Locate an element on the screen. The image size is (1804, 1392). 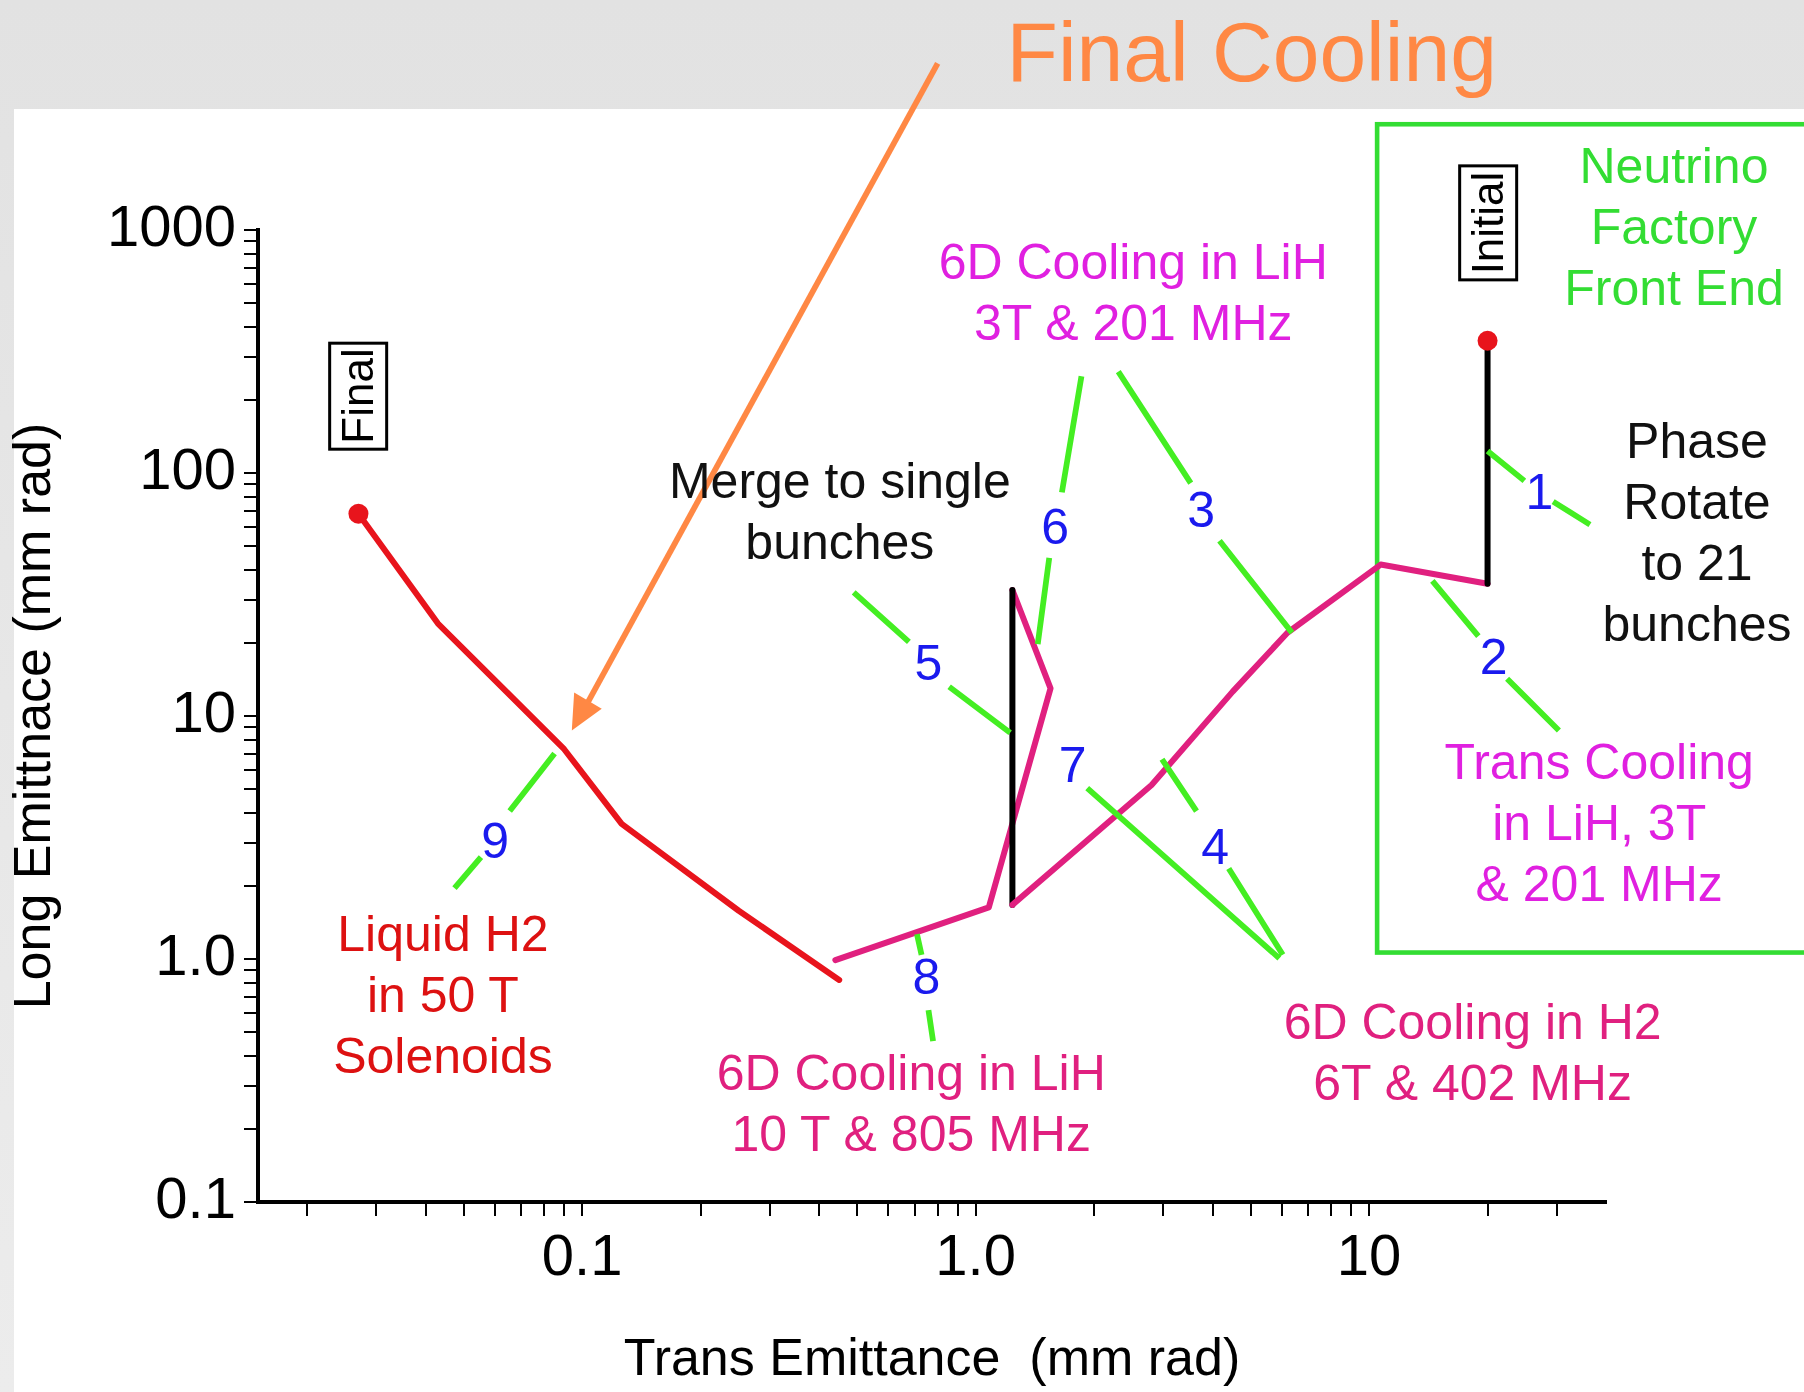
annotation: 8 is located at coordinates (926, 977).